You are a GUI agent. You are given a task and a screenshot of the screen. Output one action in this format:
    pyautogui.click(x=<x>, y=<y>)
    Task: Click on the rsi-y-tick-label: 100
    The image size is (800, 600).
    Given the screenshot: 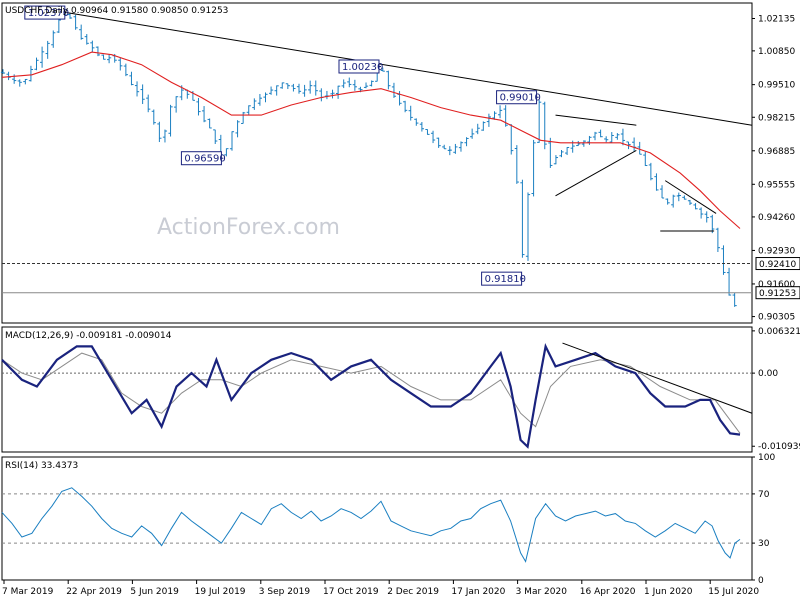 What is the action you would take?
    pyautogui.click(x=766, y=458)
    